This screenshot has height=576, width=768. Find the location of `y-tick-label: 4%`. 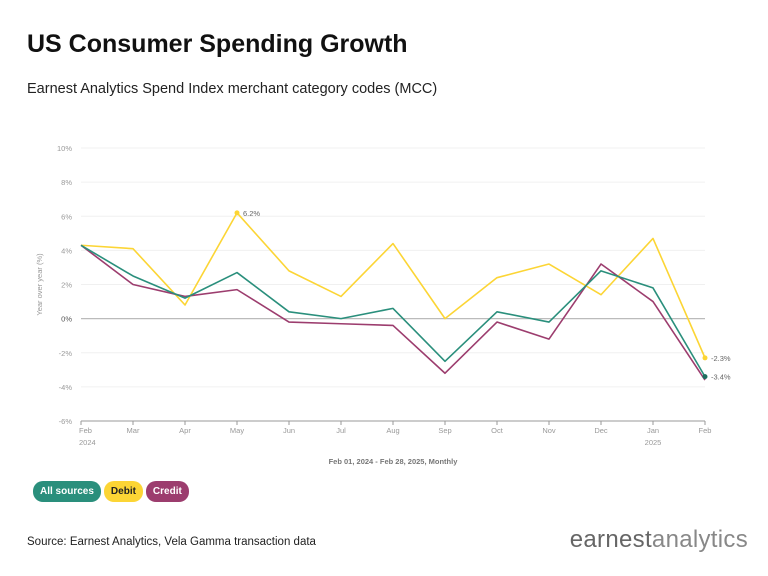

y-tick-label: 4% is located at coordinates (66, 250).